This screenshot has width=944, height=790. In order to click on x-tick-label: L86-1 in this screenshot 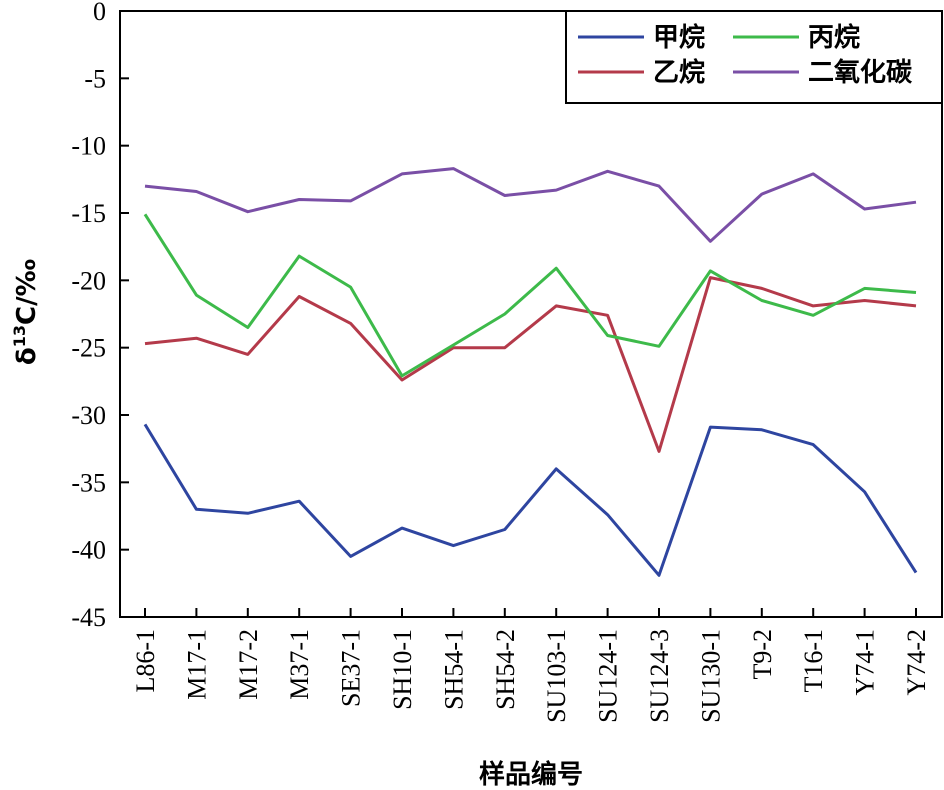, I will do `click(145, 661)`.